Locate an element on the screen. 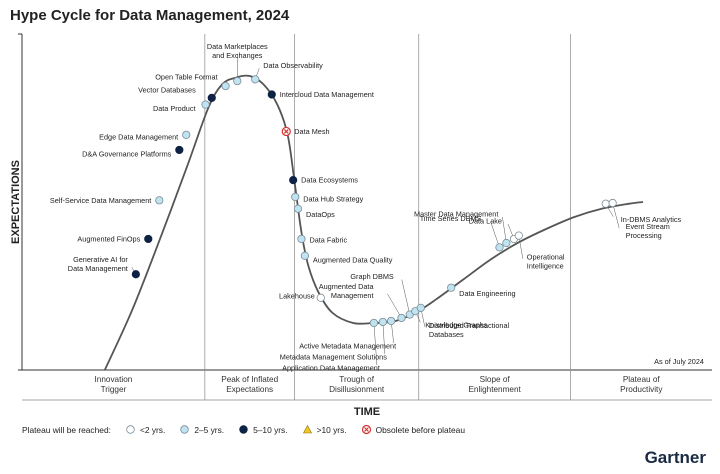 The width and height of the screenshot is (720, 474). legend-label: 5–10 yrs. is located at coordinates (270, 429).